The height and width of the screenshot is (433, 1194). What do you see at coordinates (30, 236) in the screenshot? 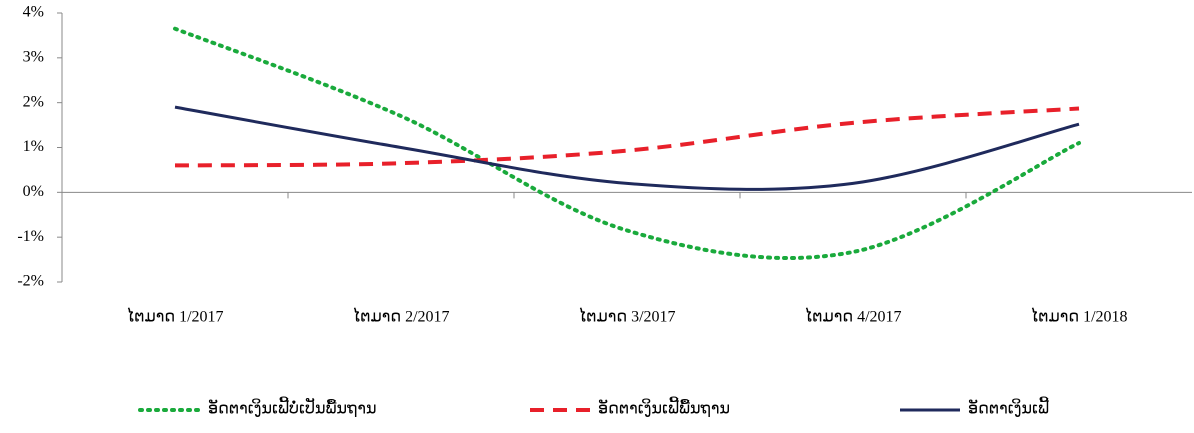
I see `y-tick-label: -1%` at bounding box center [30, 236].